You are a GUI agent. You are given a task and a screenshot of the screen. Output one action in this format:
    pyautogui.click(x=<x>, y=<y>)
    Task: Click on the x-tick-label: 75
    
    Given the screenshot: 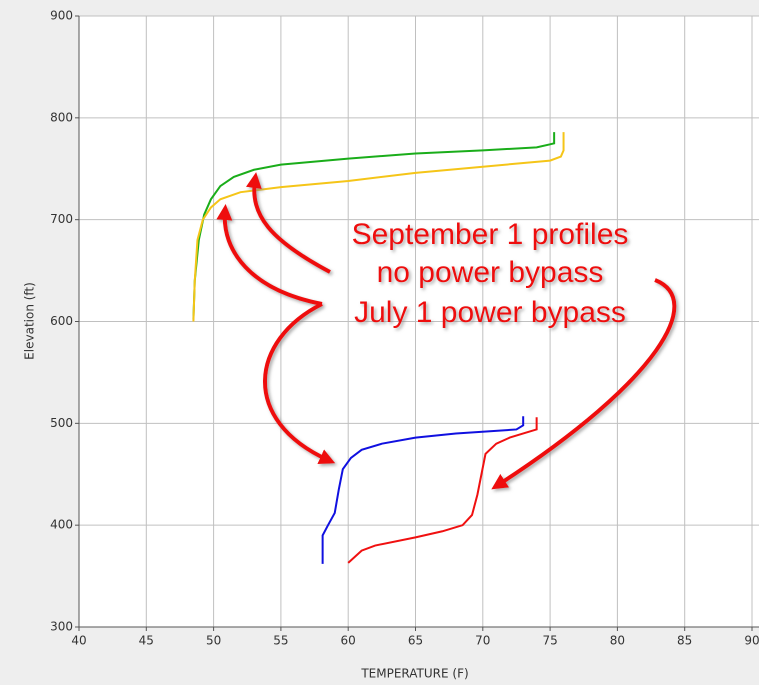 What is the action you would take?
    pyautogui.click(x=549, y=641)
    